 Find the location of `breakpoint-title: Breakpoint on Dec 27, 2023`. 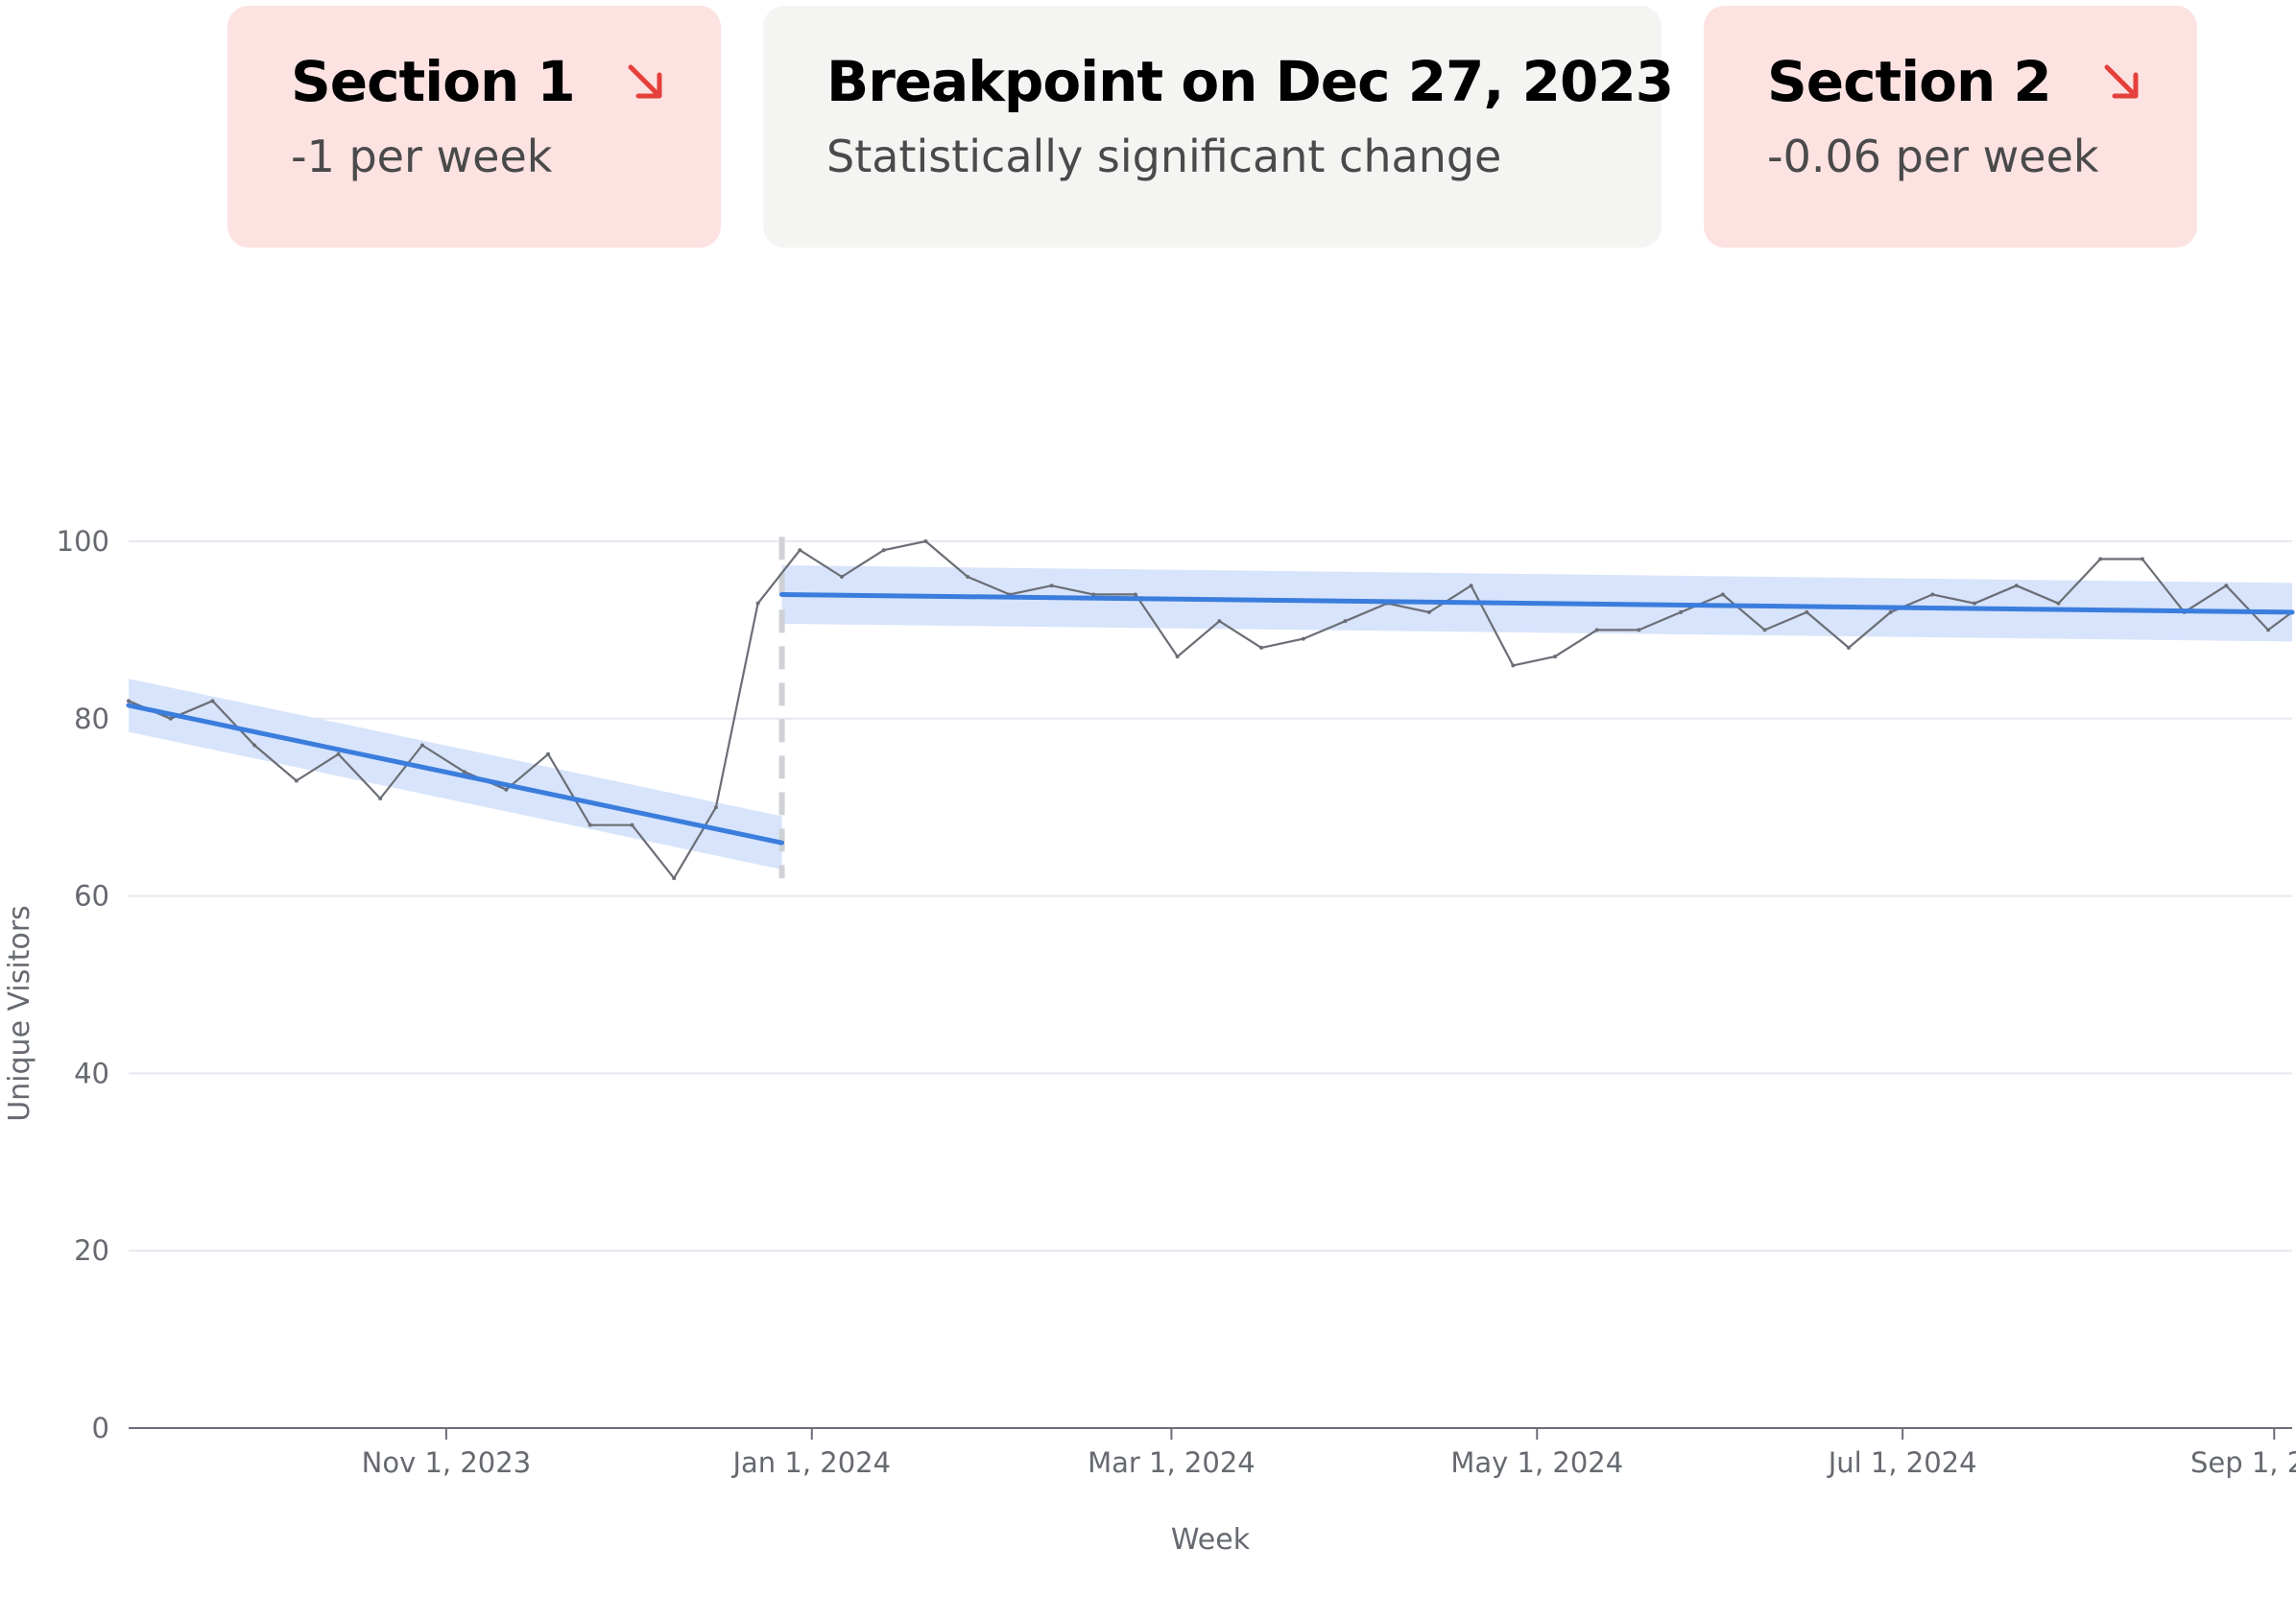

breakpoint-title: Breakpoint on Dec 27, 2023 is located at coordinates (1250, 81).